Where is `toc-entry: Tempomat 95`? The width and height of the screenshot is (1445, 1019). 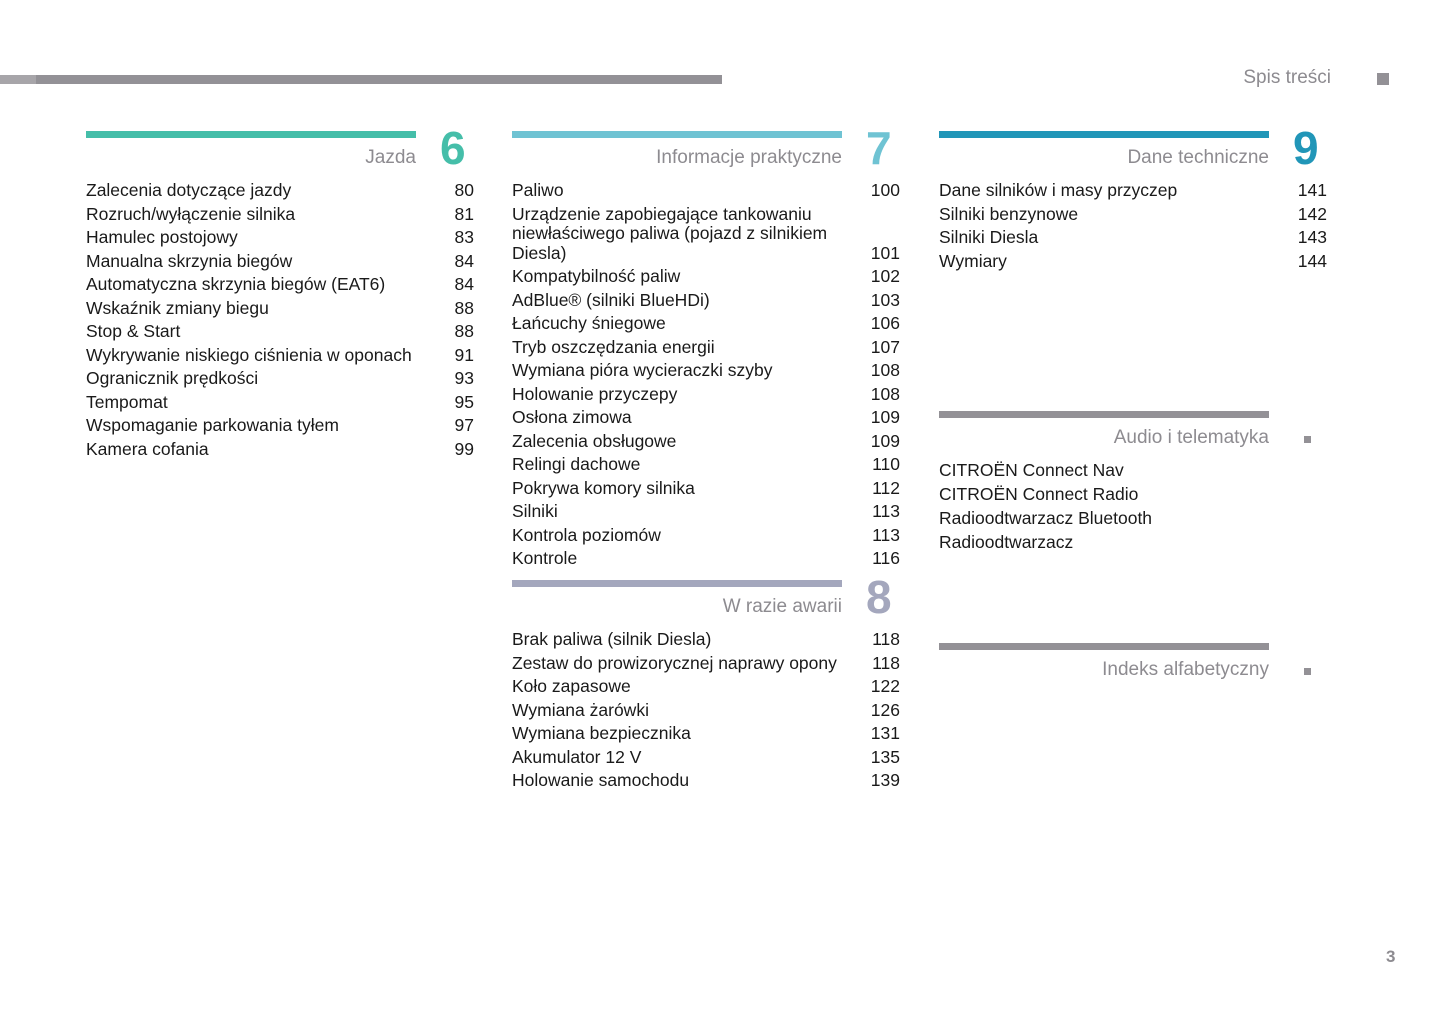 toc-entry: Tempomat 95 is located at coordinates (280, 403).